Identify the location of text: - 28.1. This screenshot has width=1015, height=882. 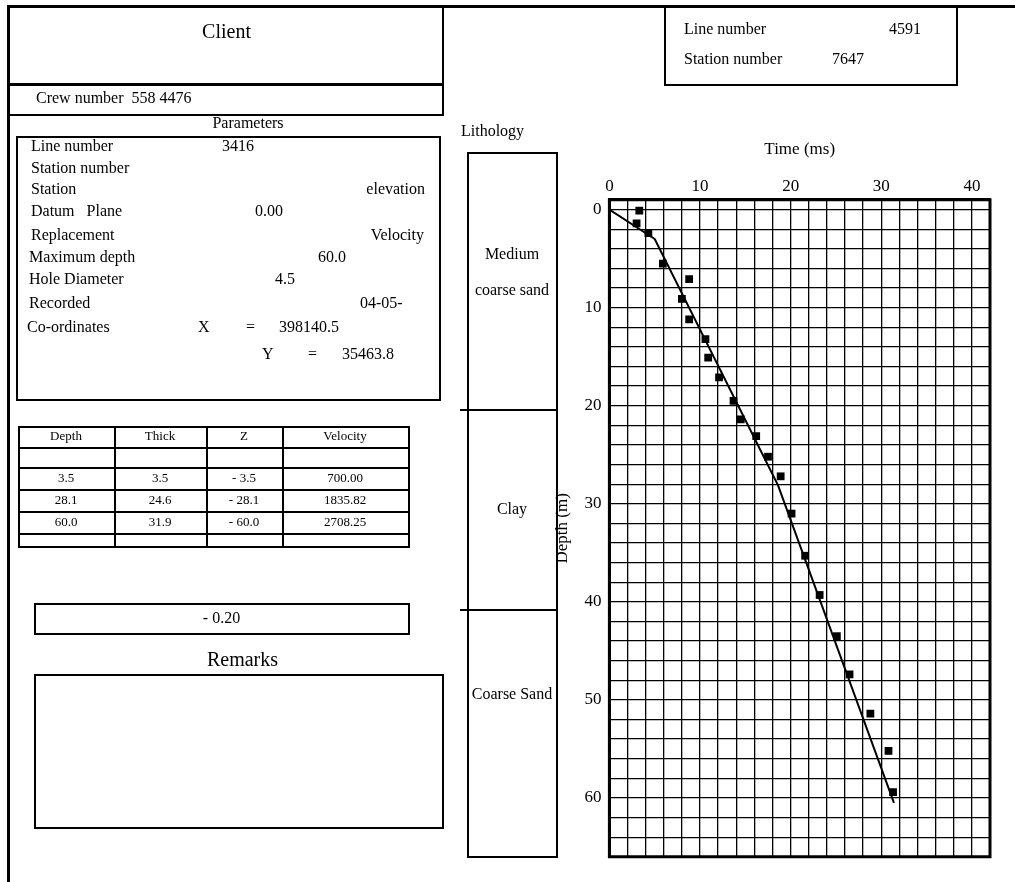
(244, 499).